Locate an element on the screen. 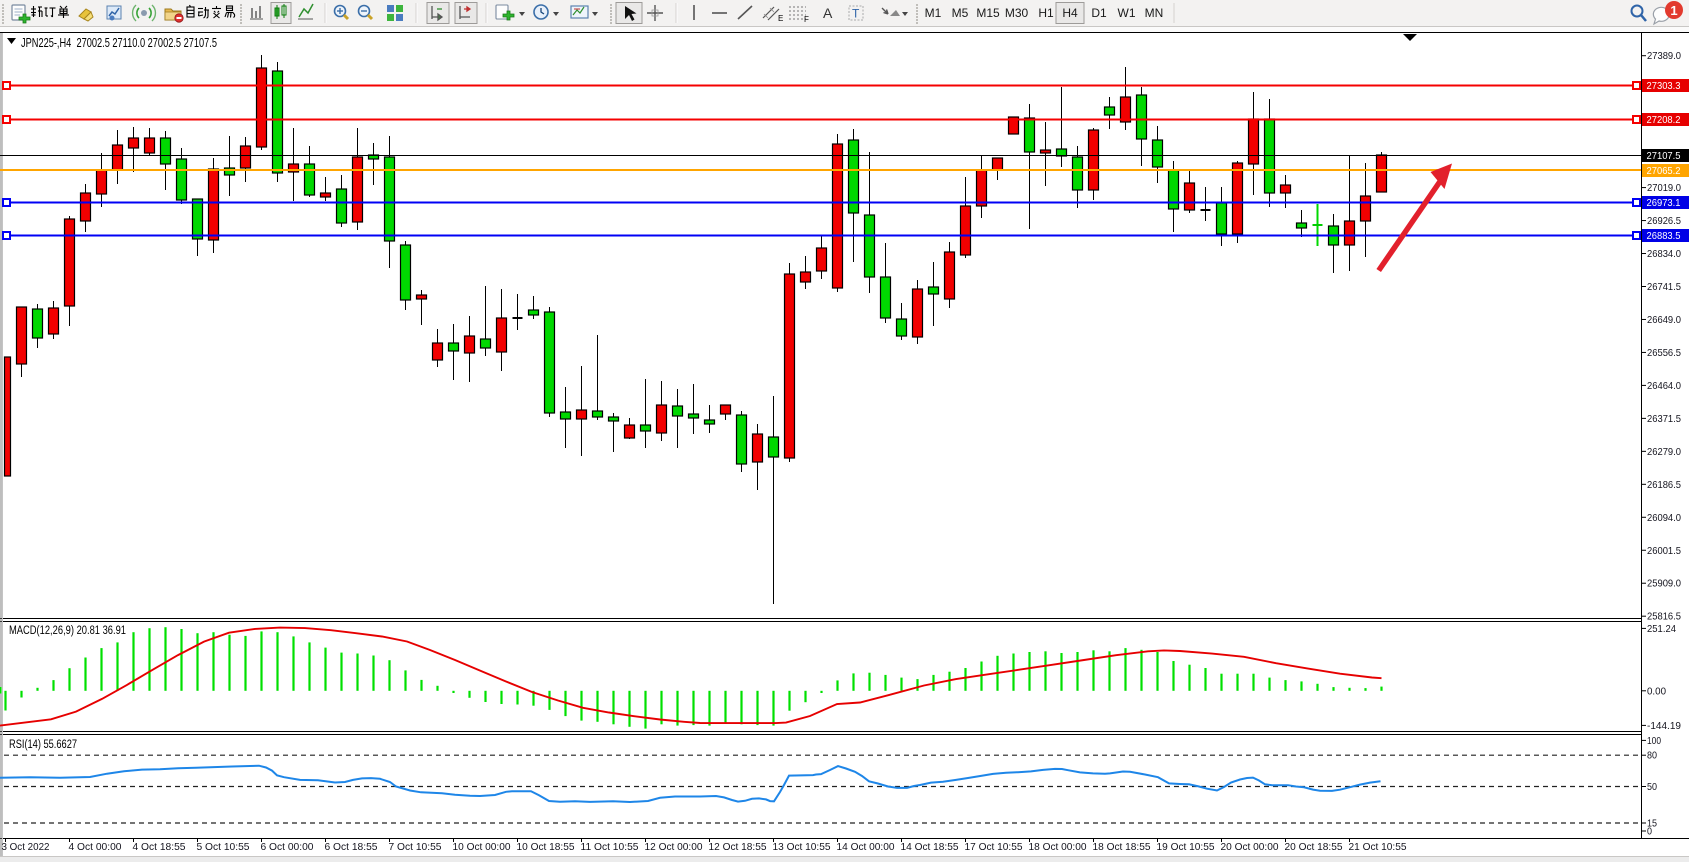 The height and width of the screenshot is (867, 1689). svg-text: 6 Oct 00:00 is located at coordinates (287, 847).